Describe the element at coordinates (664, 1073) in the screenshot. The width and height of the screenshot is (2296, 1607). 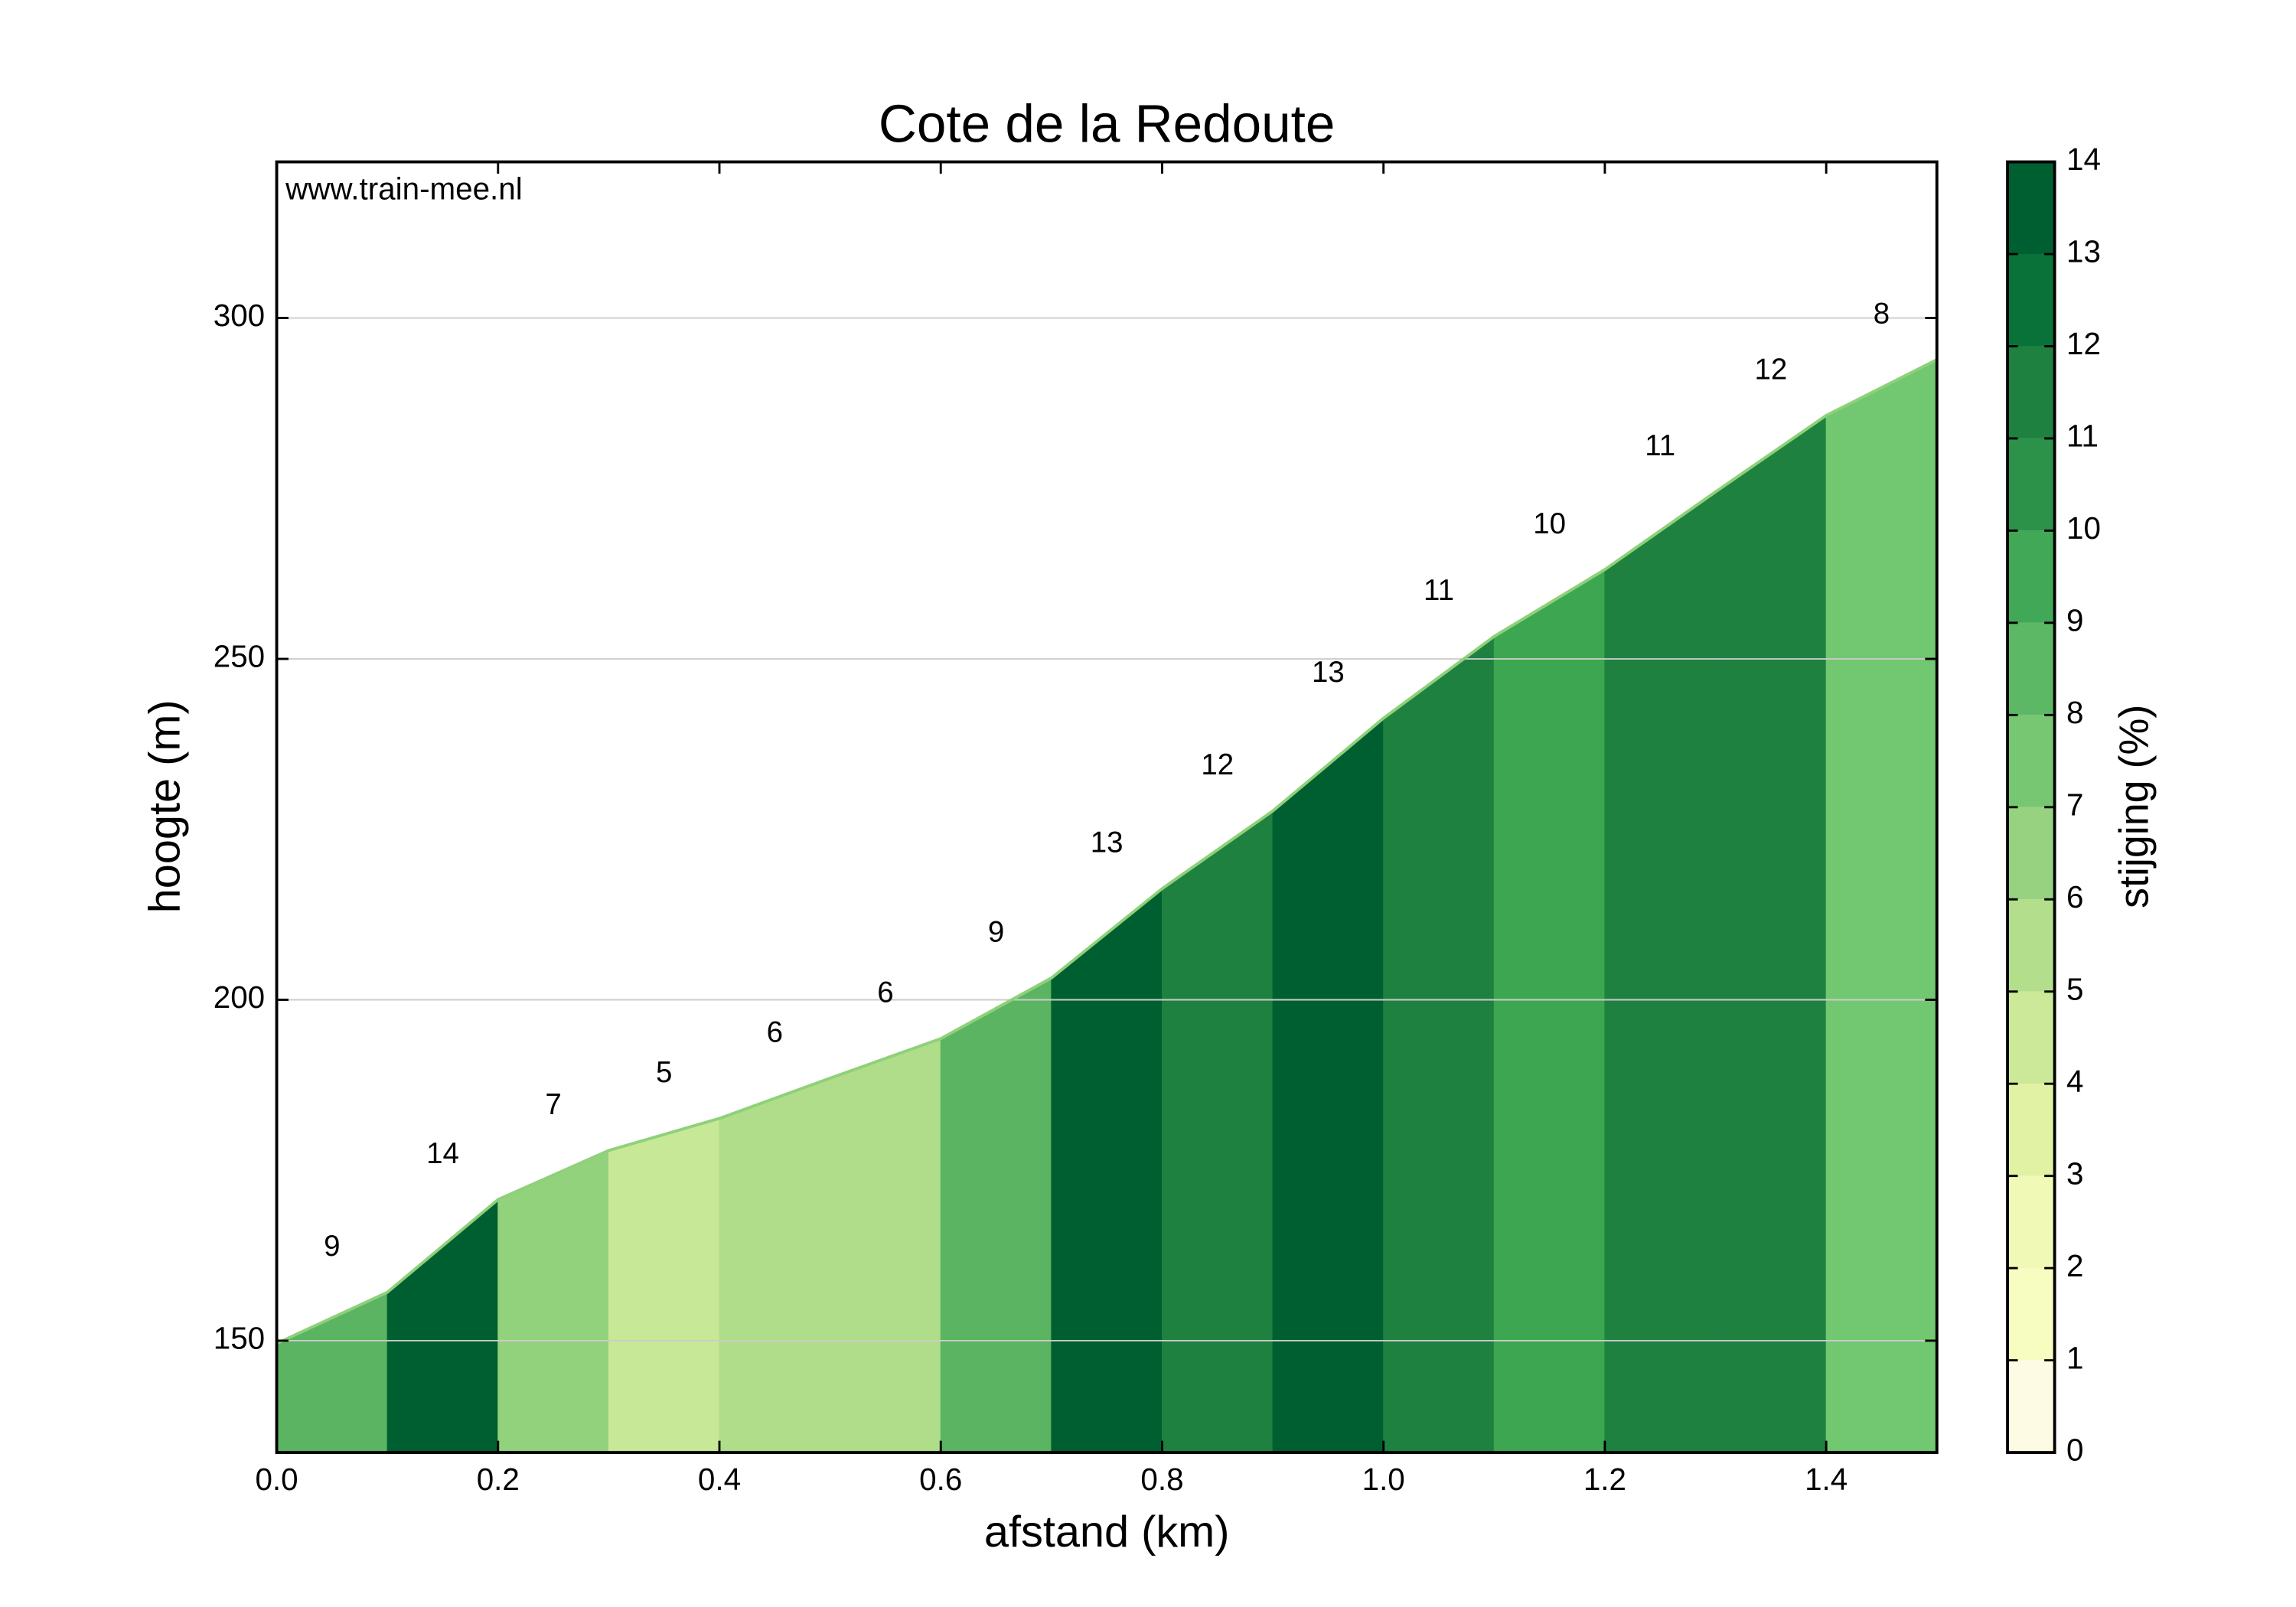
I see `grade-label: 5` at that location.